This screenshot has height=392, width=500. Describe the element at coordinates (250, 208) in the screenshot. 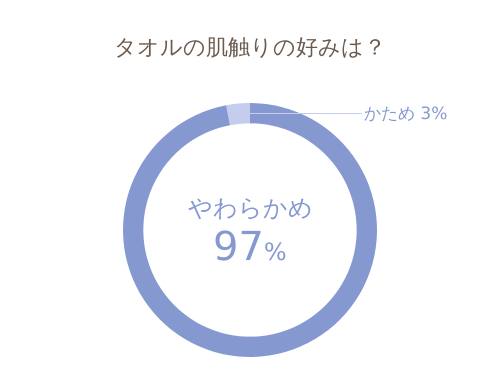

I see `slice-label: やわらかめ` at that location.